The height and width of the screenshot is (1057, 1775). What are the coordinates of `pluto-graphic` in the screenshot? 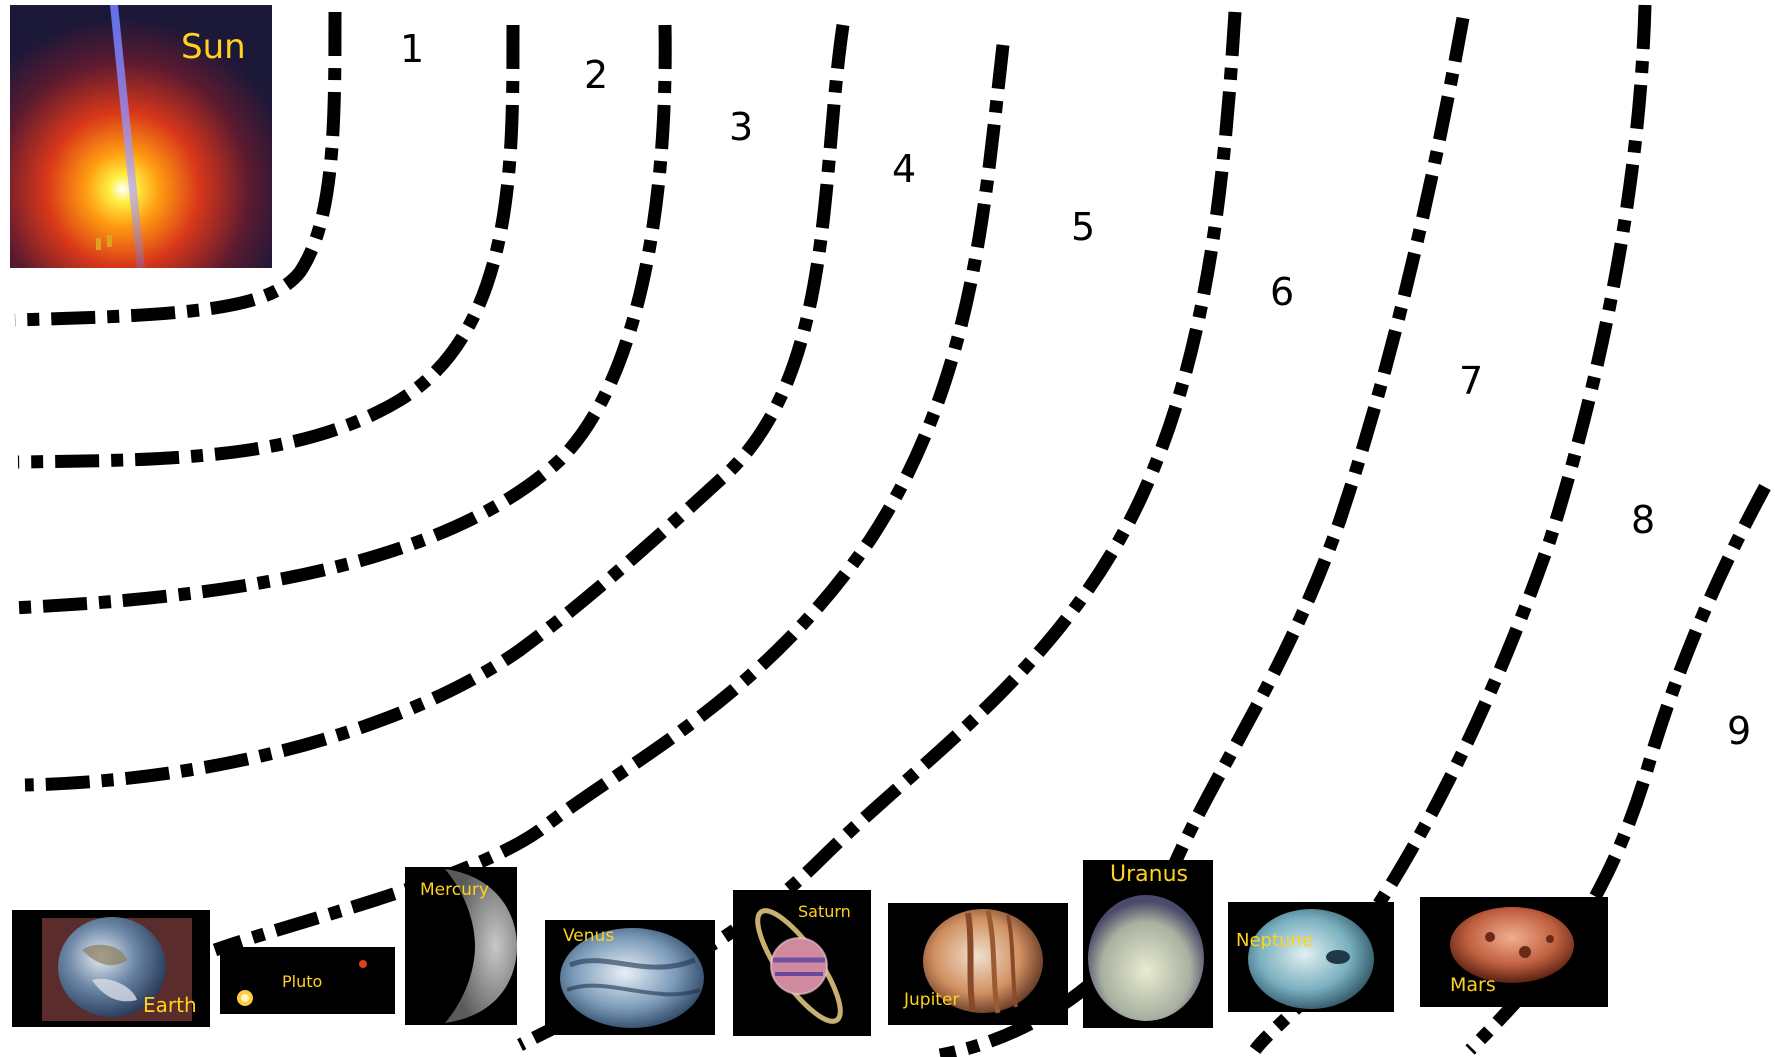 It's located at (307, 980).